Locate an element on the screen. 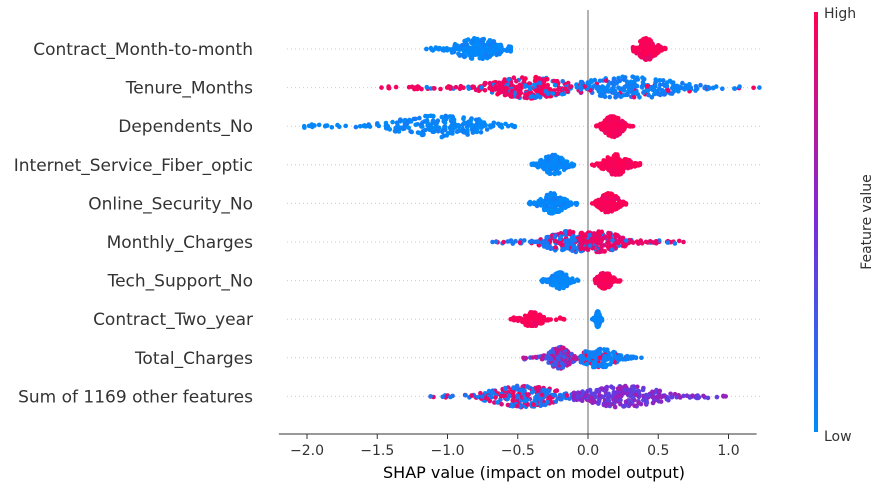  colorbar-title: Feature value is located at coordinates (867, 222).